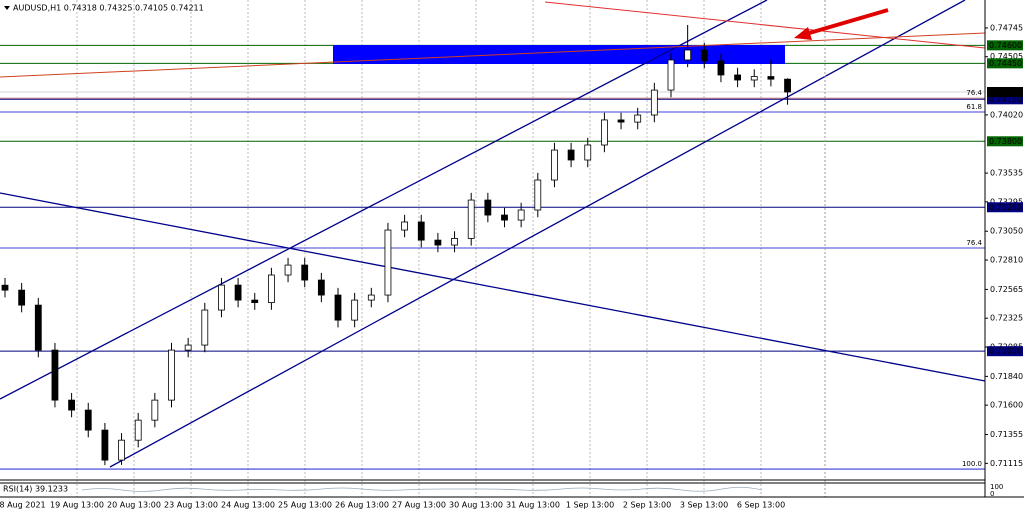 This screenshot has width=1024, height=514. I want to click on level-label: 0.73250, so click(1005, 207).